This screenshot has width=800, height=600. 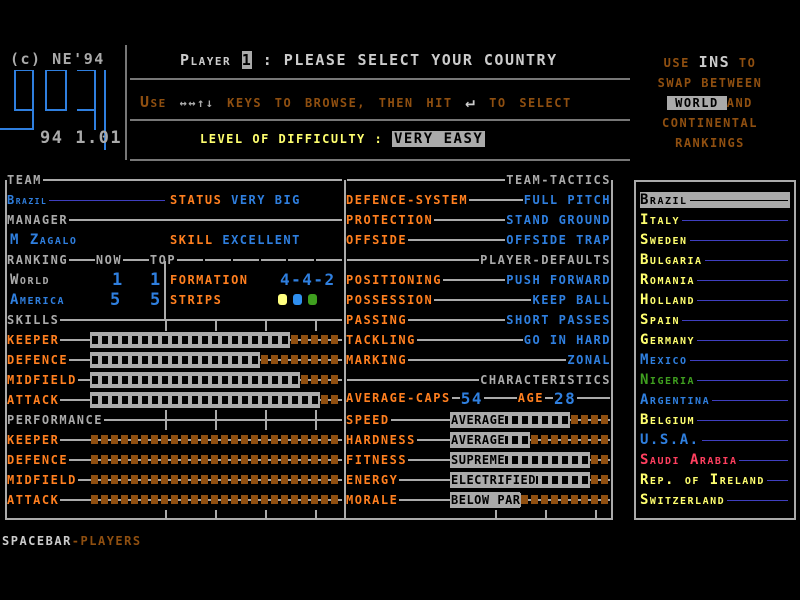 What do you see at coordinates (702, 480) in the screenshot?
I see `country-name: Rep. of Ireland` at bounding box center [702, 480].